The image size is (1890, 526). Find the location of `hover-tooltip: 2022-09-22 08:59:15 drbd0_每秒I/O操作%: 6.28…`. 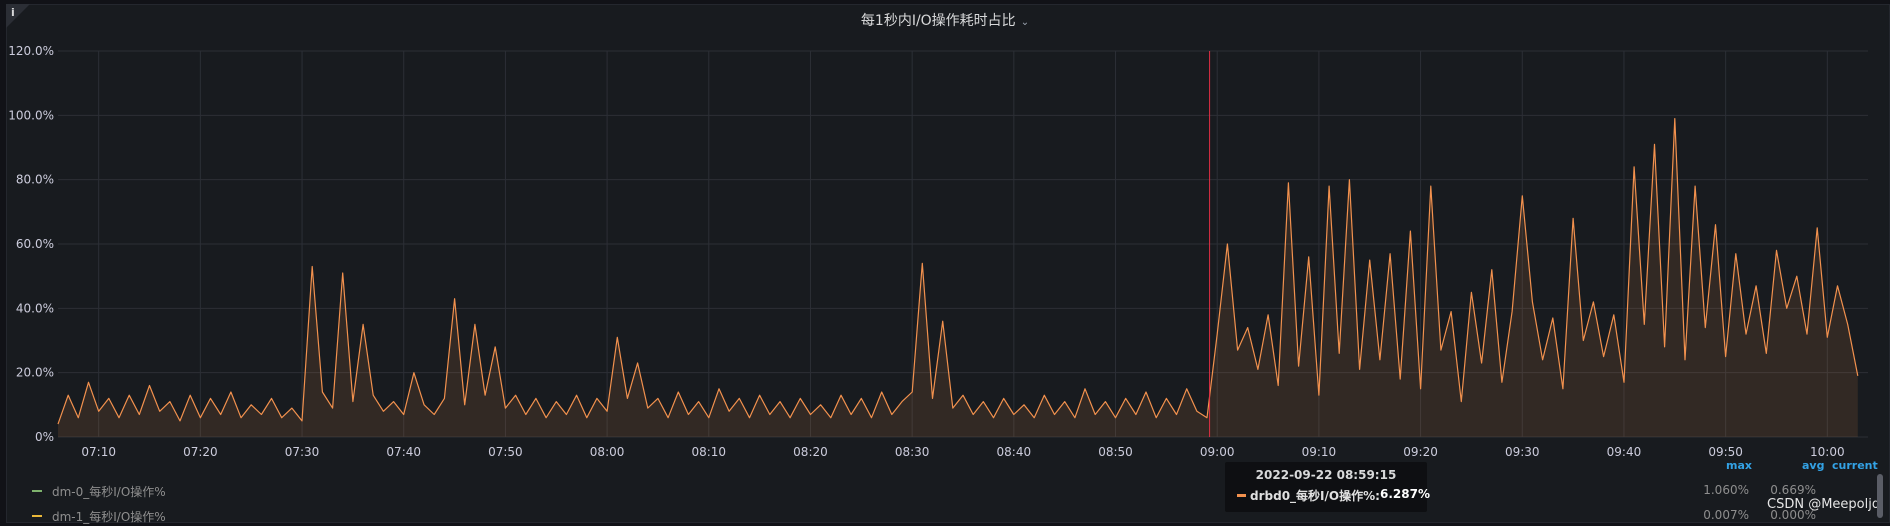

hover-tooltip: 2022-09-22 08:59:15 drbd0_每秒I/O操作%: 6.28… is located at coordinates (1327, 487).